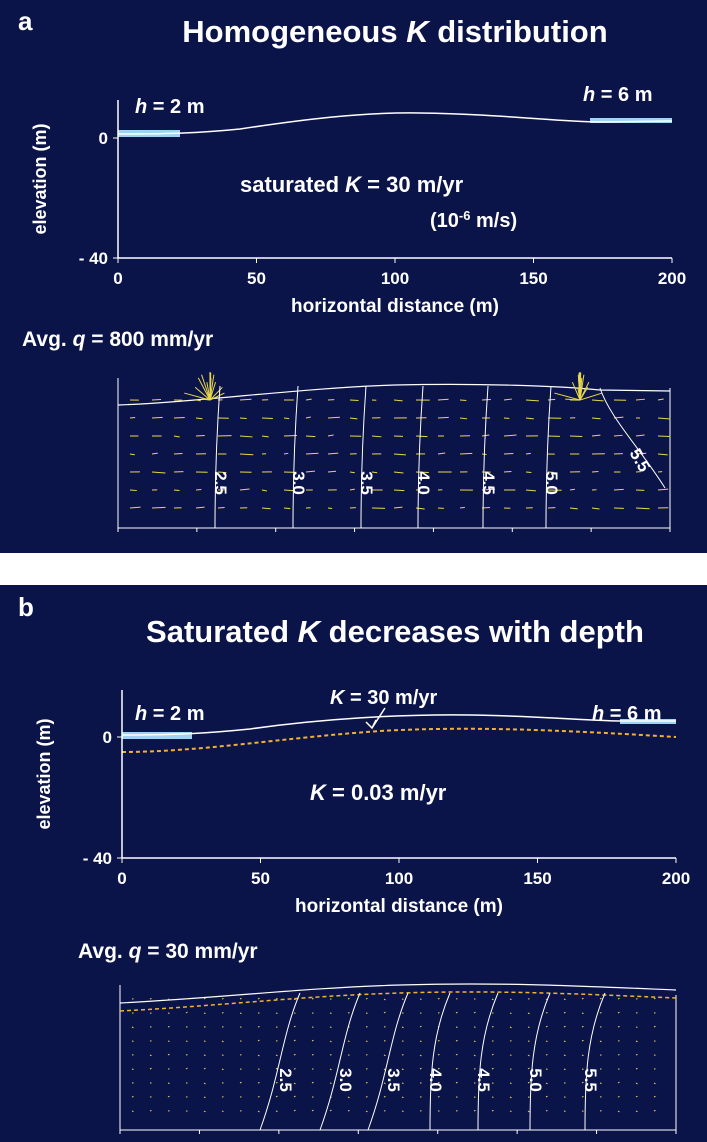 This screenshot has width=707, height=1142. I want to click on annotation-part: m/s), so click(493, 221).